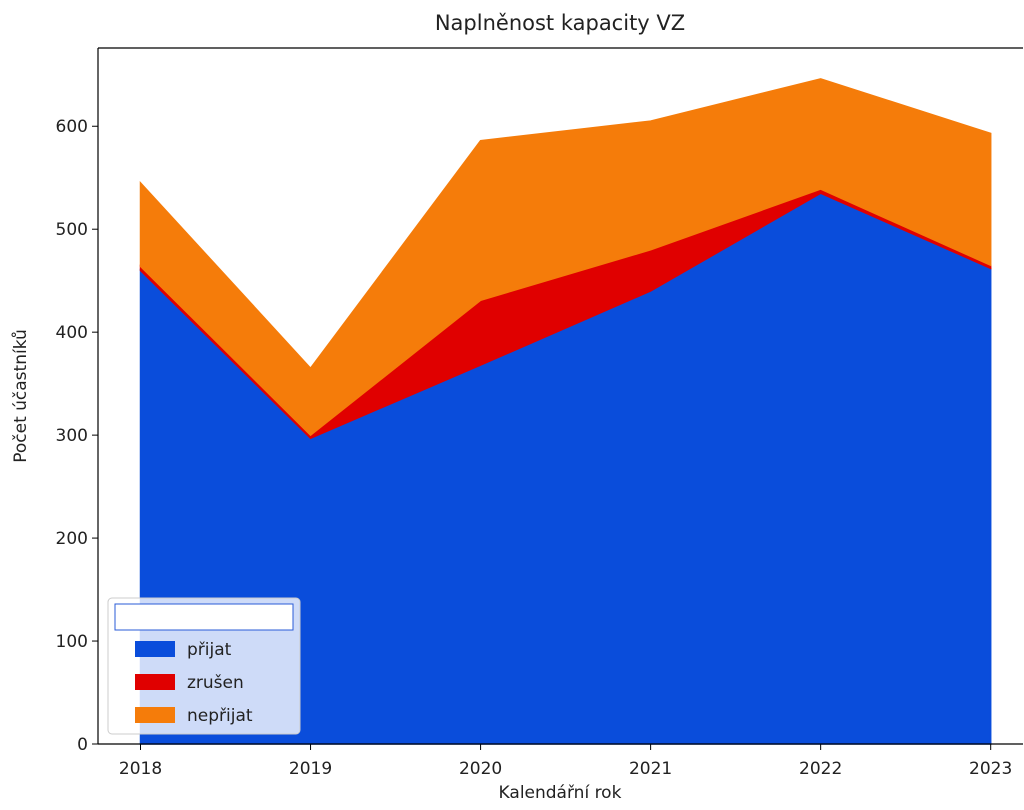 The width and height of the screenshot is (1024, 810). What do you see at coordinates (560, 23) in the screenshot?
I see `chart-title: Naplněnost kapacity VZ` at bounding box center [560, 23].